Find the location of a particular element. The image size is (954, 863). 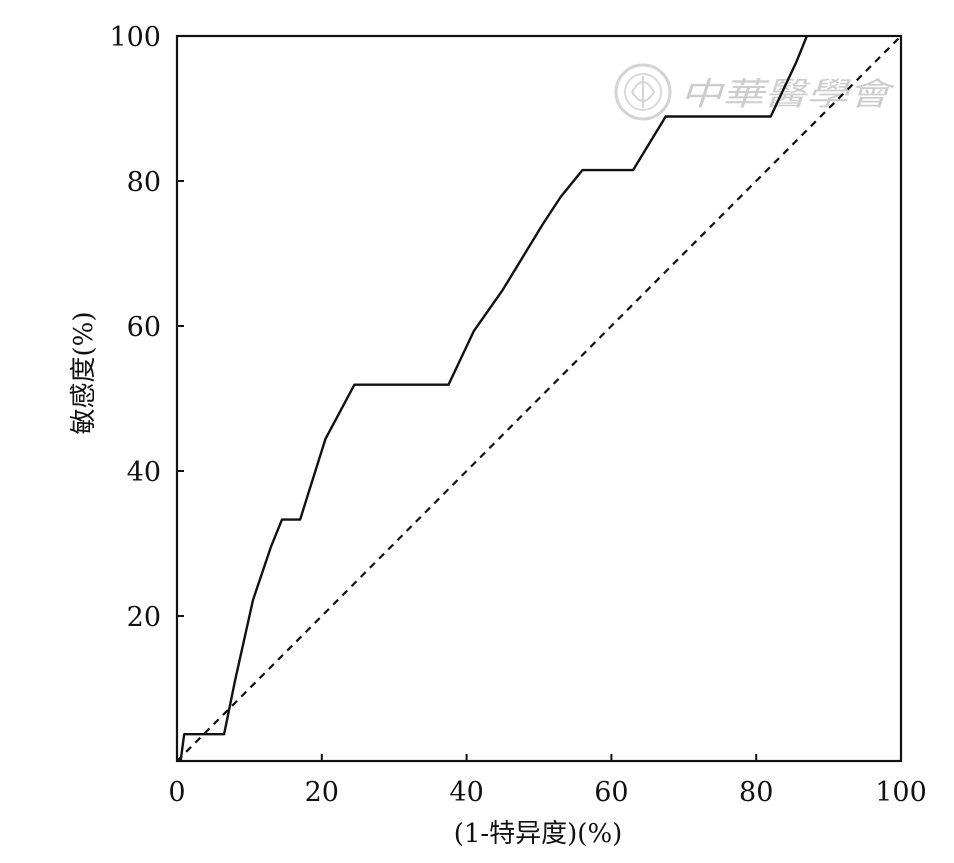

y-tick-label: 60 is located at coordinates (144, 327).